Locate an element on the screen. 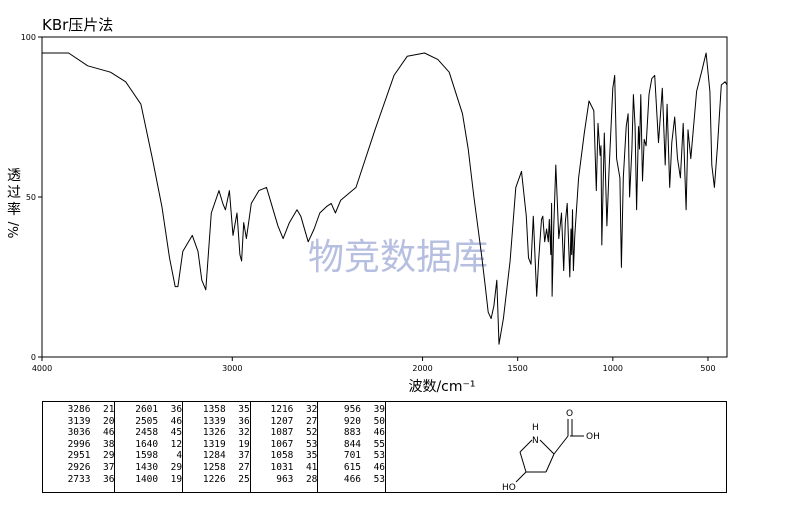  peak-wavenumber: 1284 is located at coordinates (214, 456).